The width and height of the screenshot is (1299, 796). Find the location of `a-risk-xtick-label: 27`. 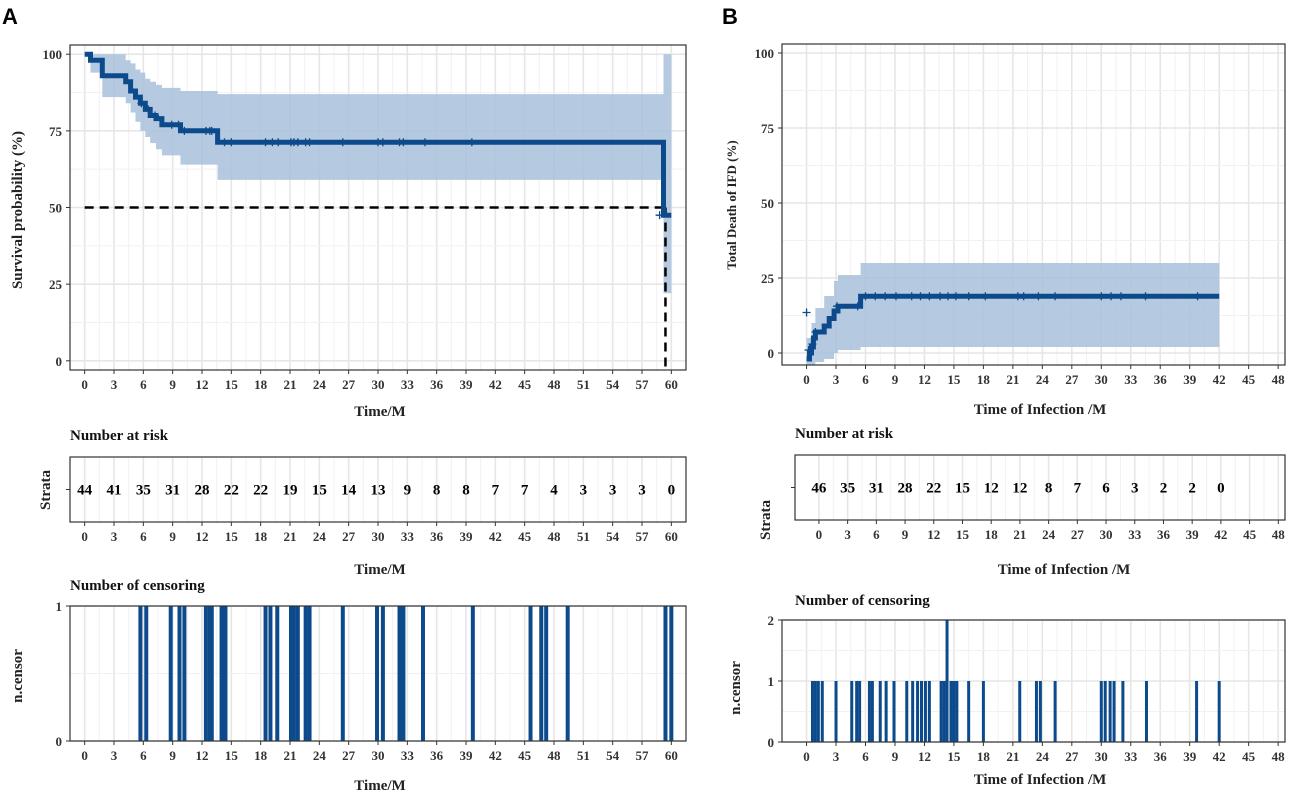

a-risk-xtick-label: 27 is located at coordinates (349, 536).